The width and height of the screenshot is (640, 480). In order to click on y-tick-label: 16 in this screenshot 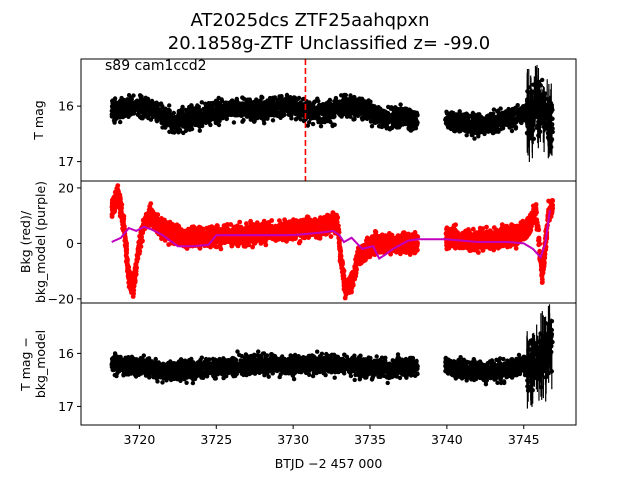, I will do `click(66, 106)`.